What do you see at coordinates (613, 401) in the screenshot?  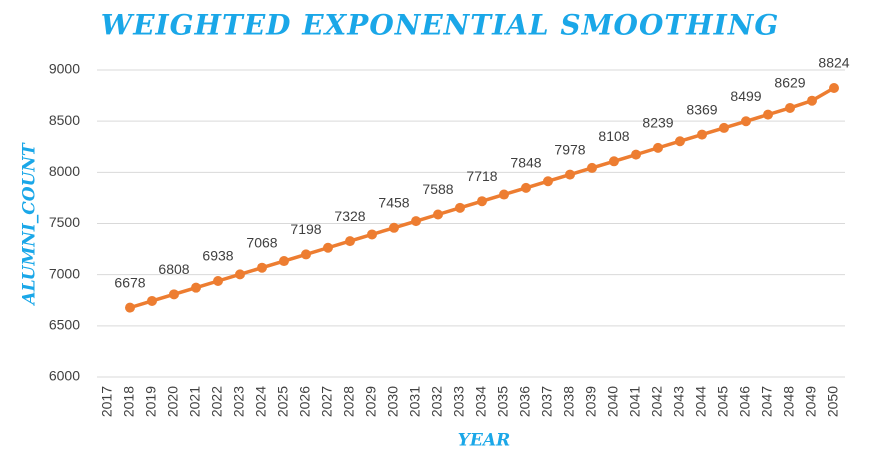 I see `x-tick-label: 2040` at bounding box center [613, 401].